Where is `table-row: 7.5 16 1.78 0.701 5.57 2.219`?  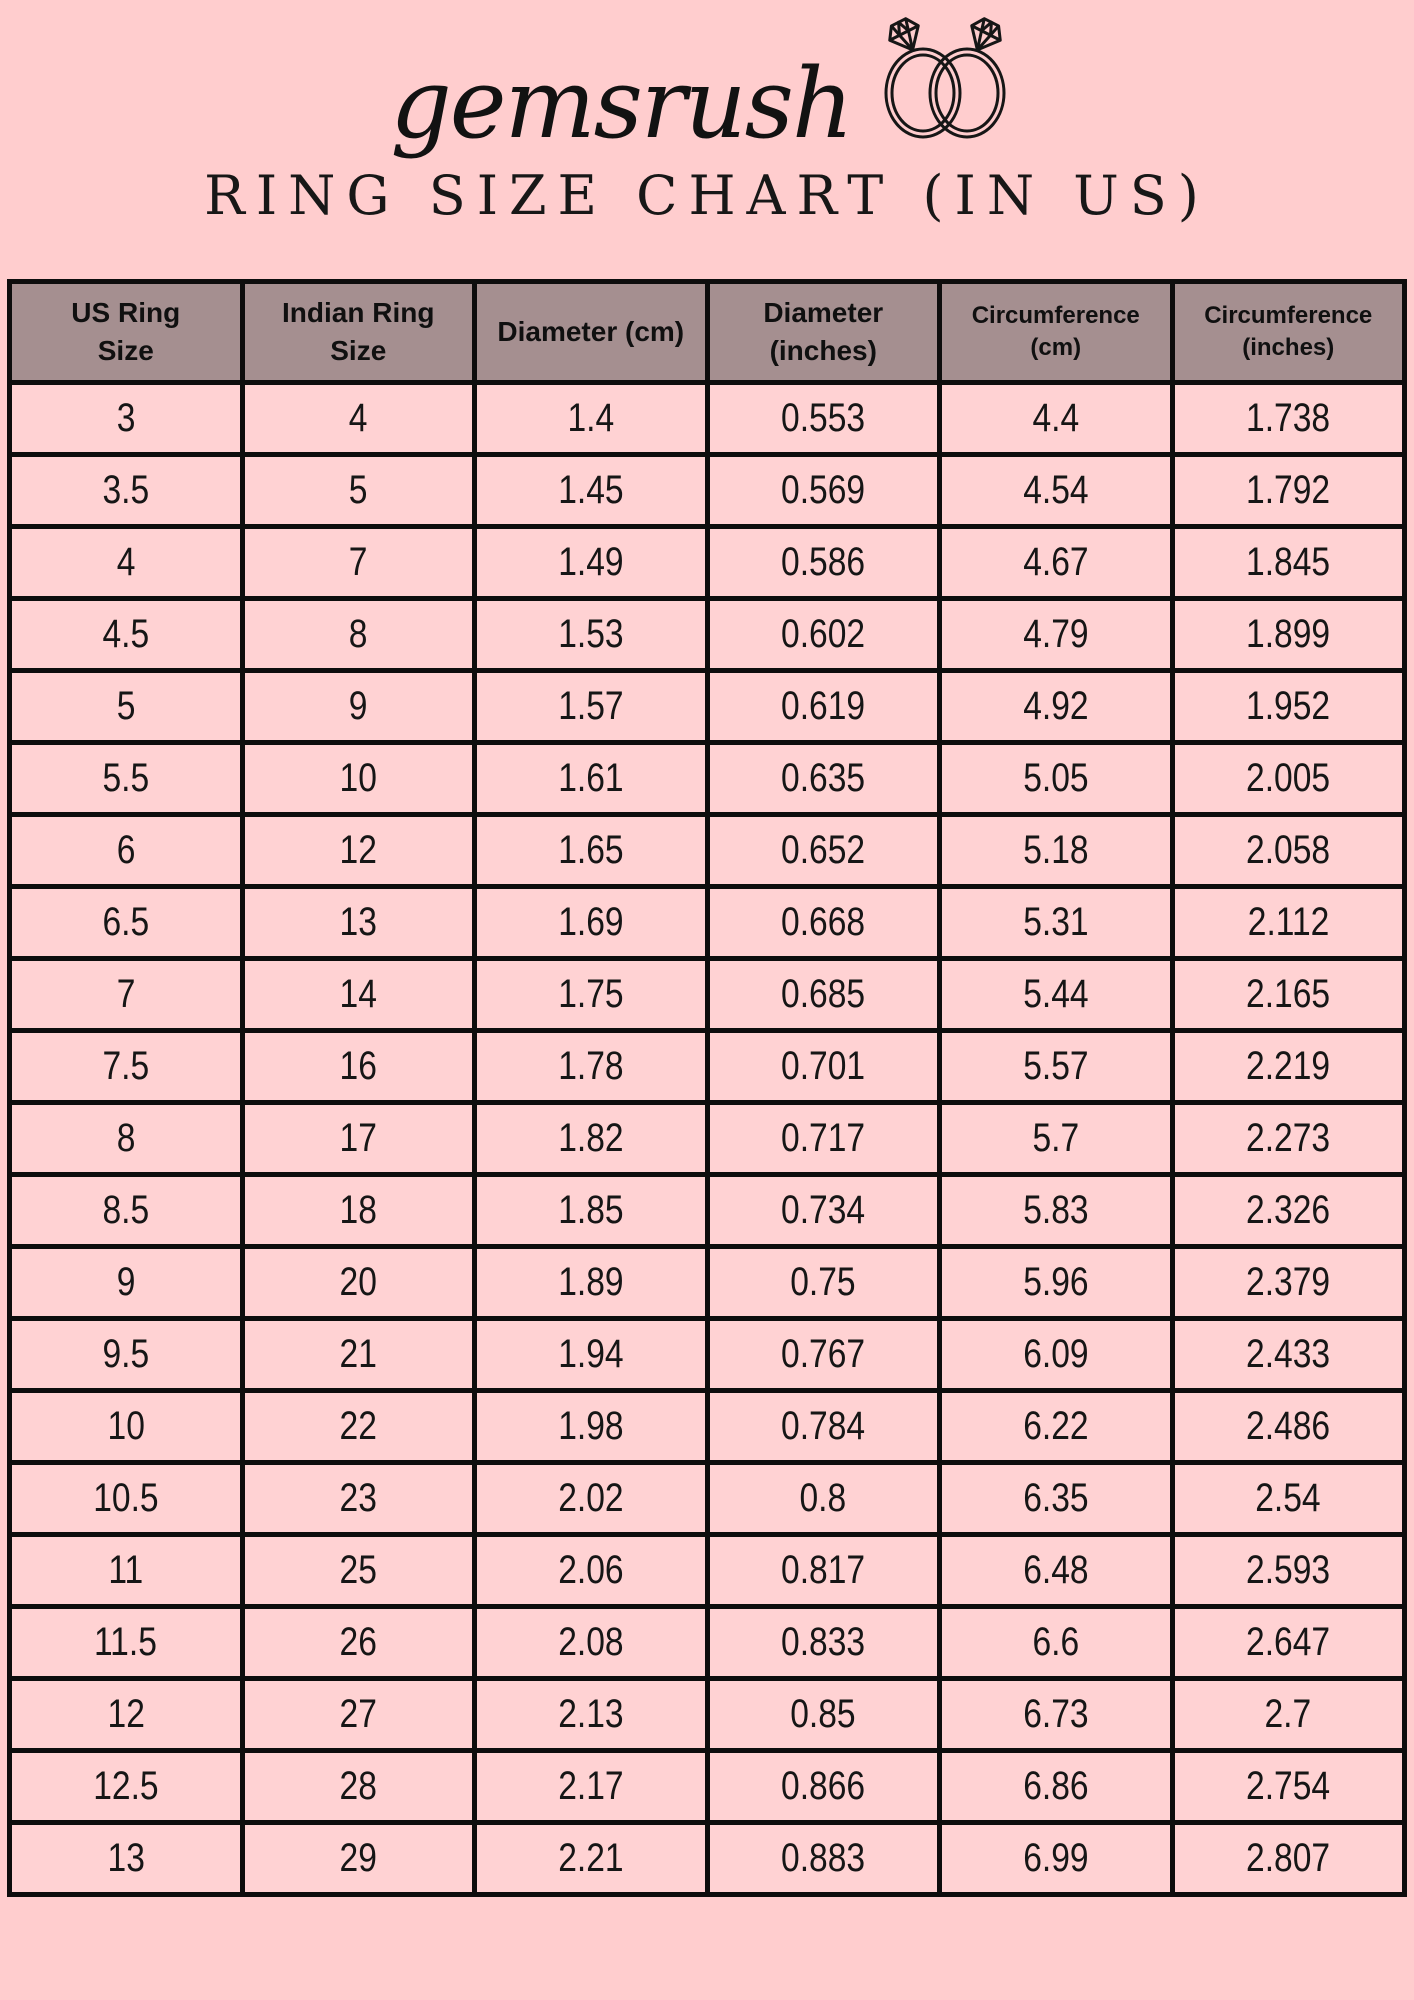 table-row: 7.5 16 1.78 0.701 5.57 2.219 is located at coordinates (707, 1066).